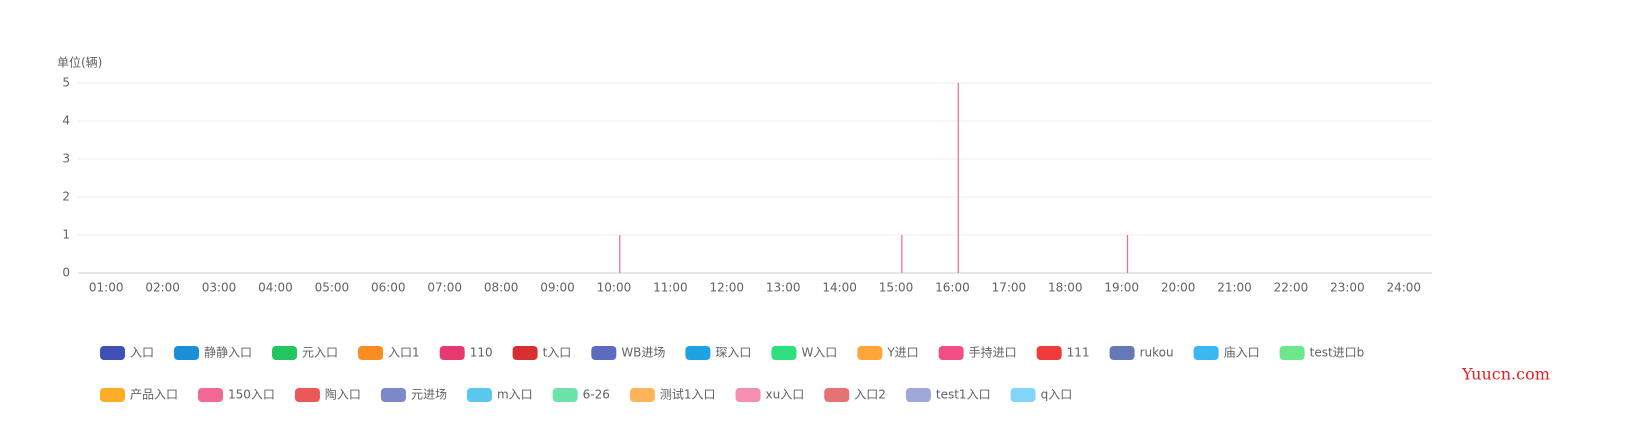 This screenshot has height=447, width=1645. What do you see at coordinates (1078, 353) in the screenshot?
I see `legend-label: 111` at bounding box center [1078, 353].